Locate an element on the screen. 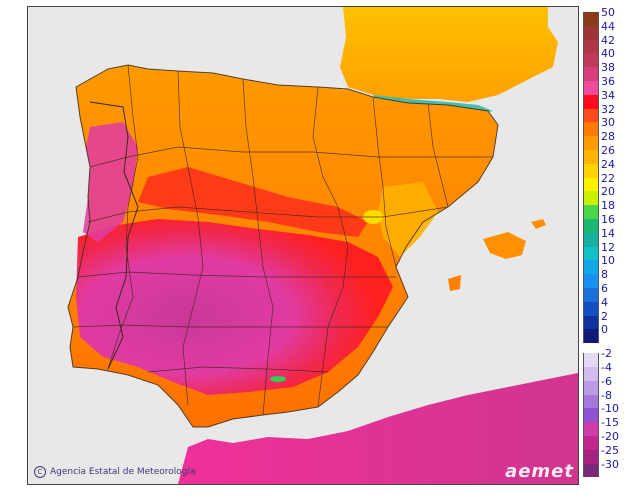  legend-warm-label-3: 40 is located at coordinates (608, 54).